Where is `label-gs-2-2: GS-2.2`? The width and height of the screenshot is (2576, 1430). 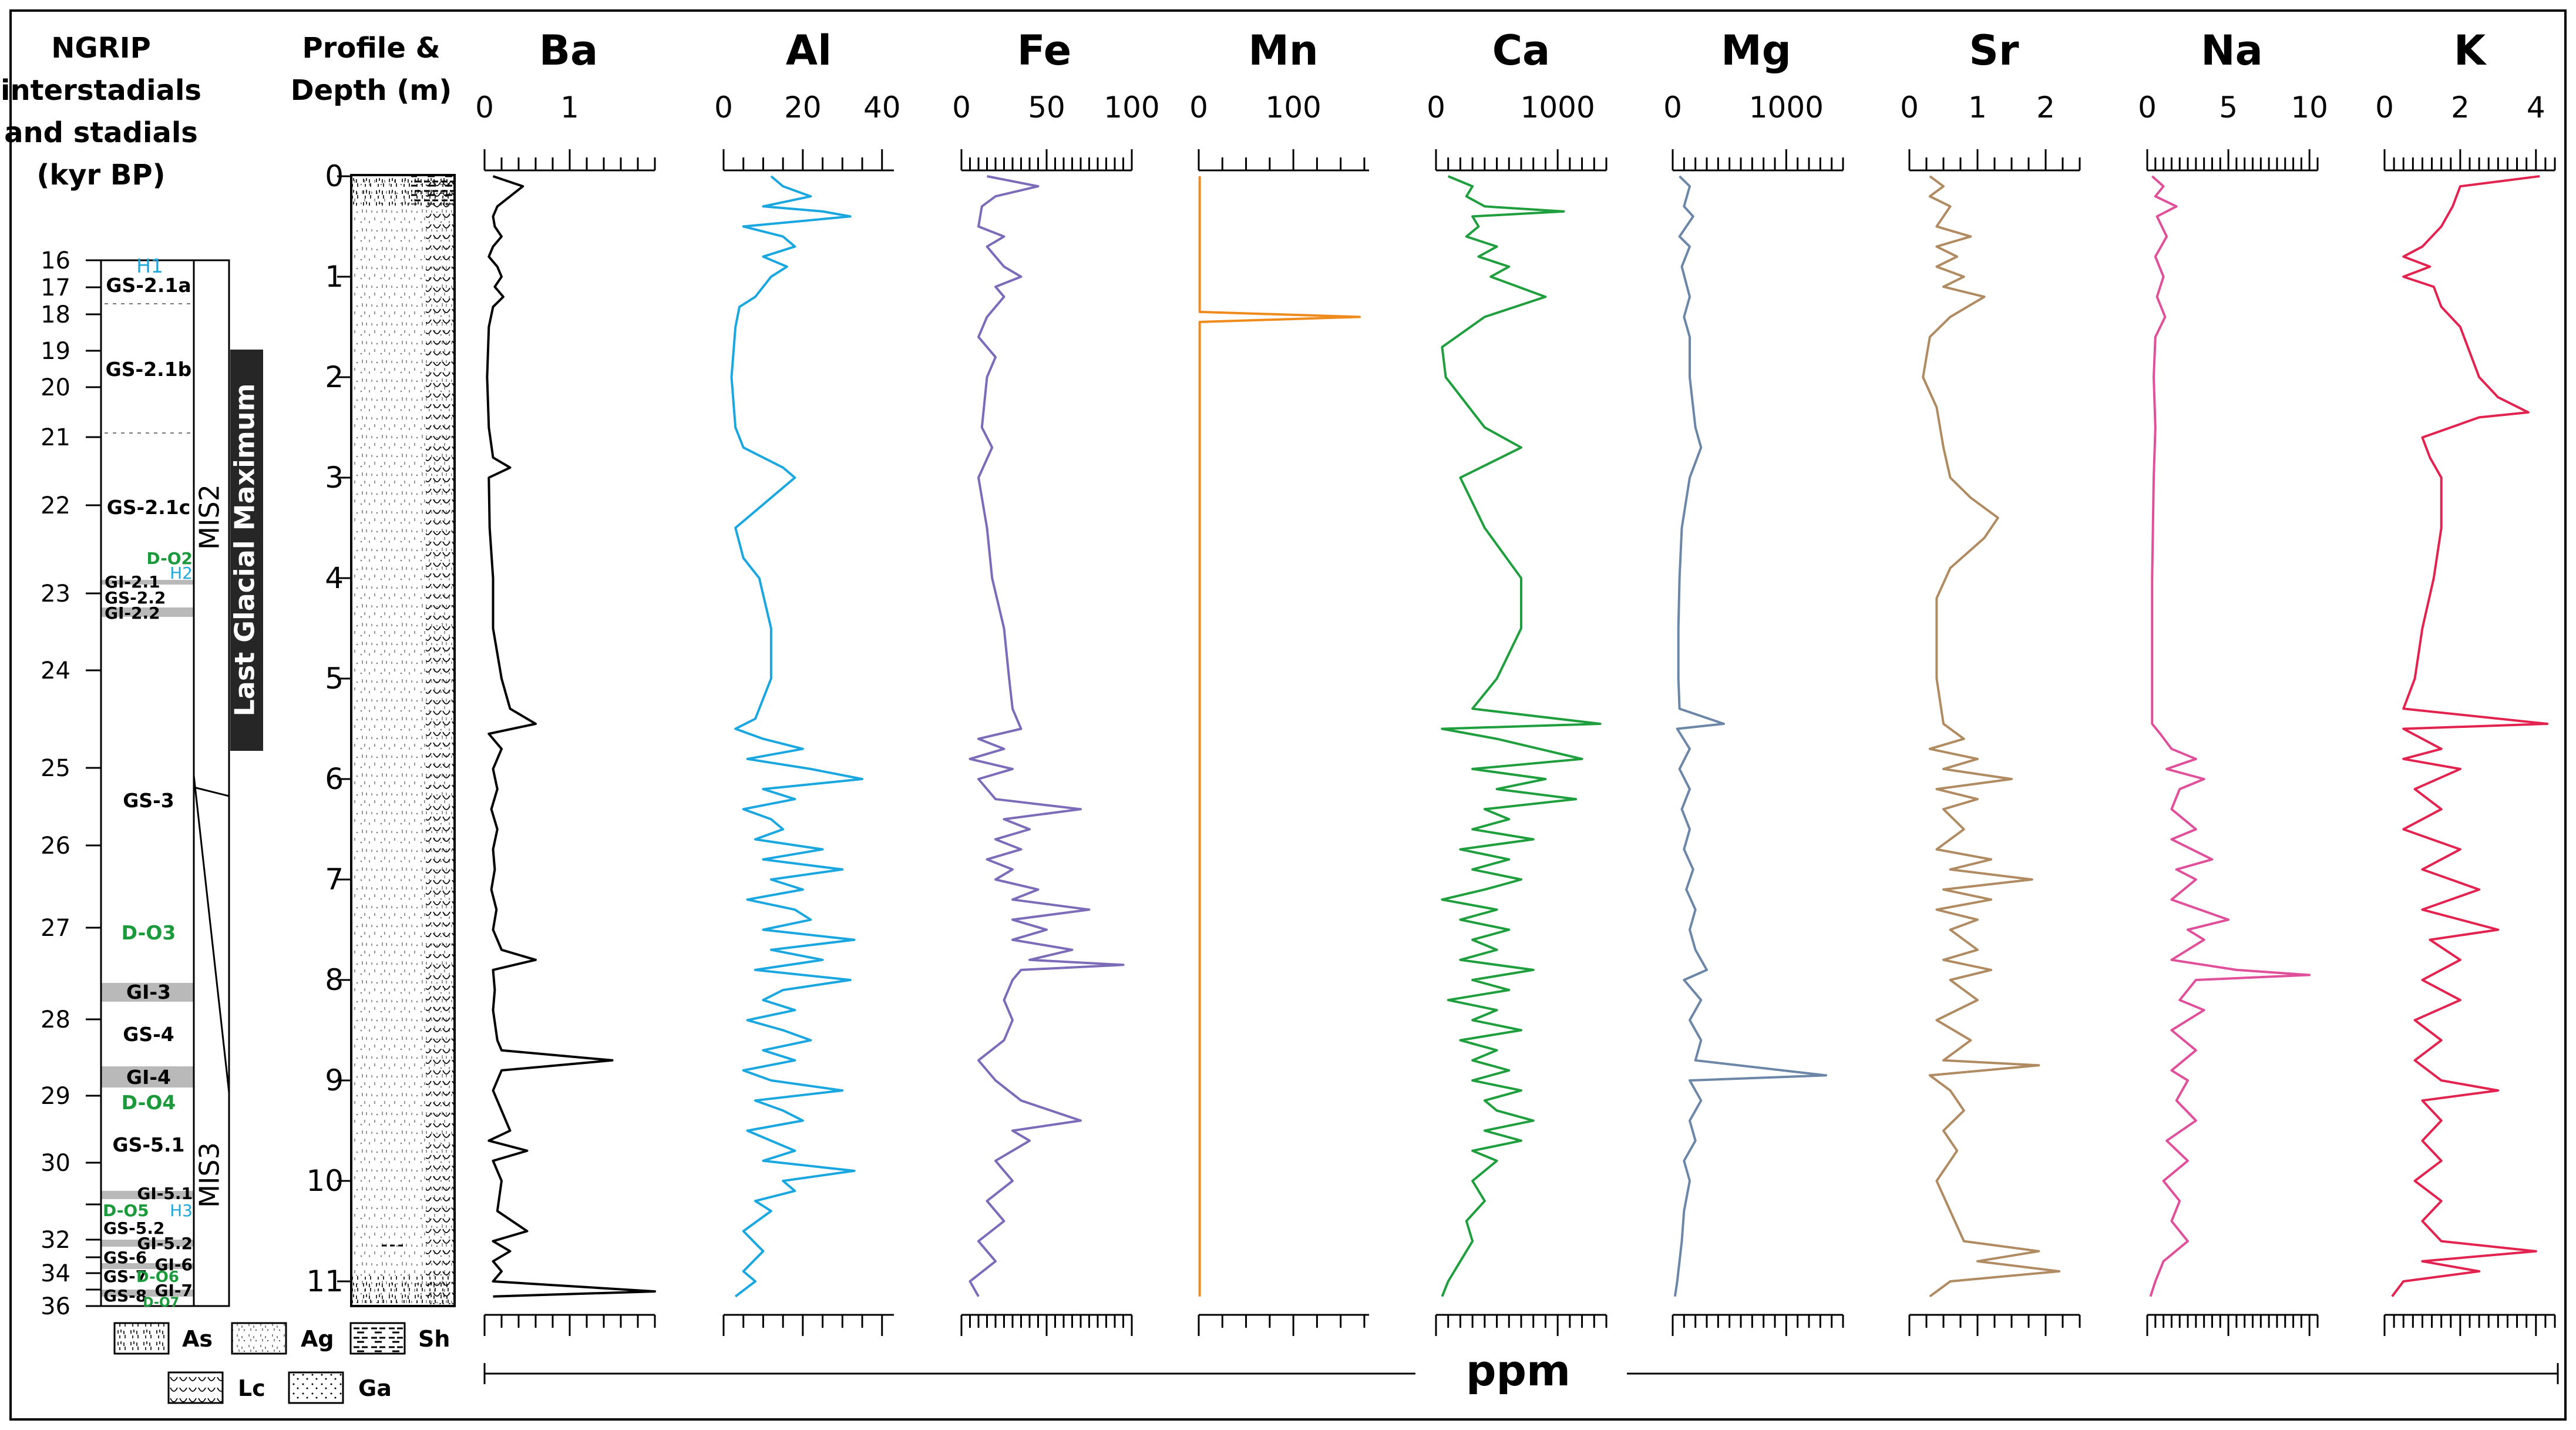
label-gs-2-2: GS-2.2 is located at coordinates (135, 597).